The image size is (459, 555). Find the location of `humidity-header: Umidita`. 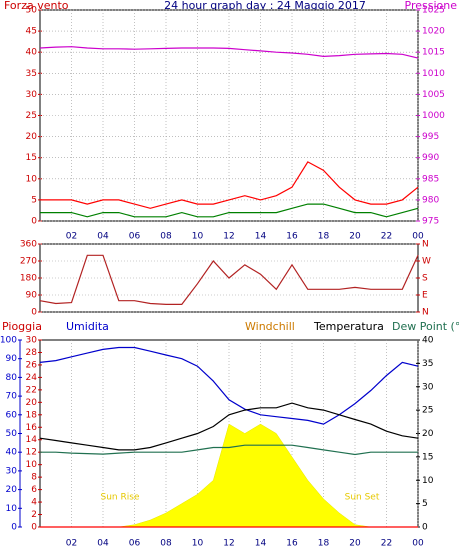

humidity-header: Umidita is located at coordinates (87, 326).